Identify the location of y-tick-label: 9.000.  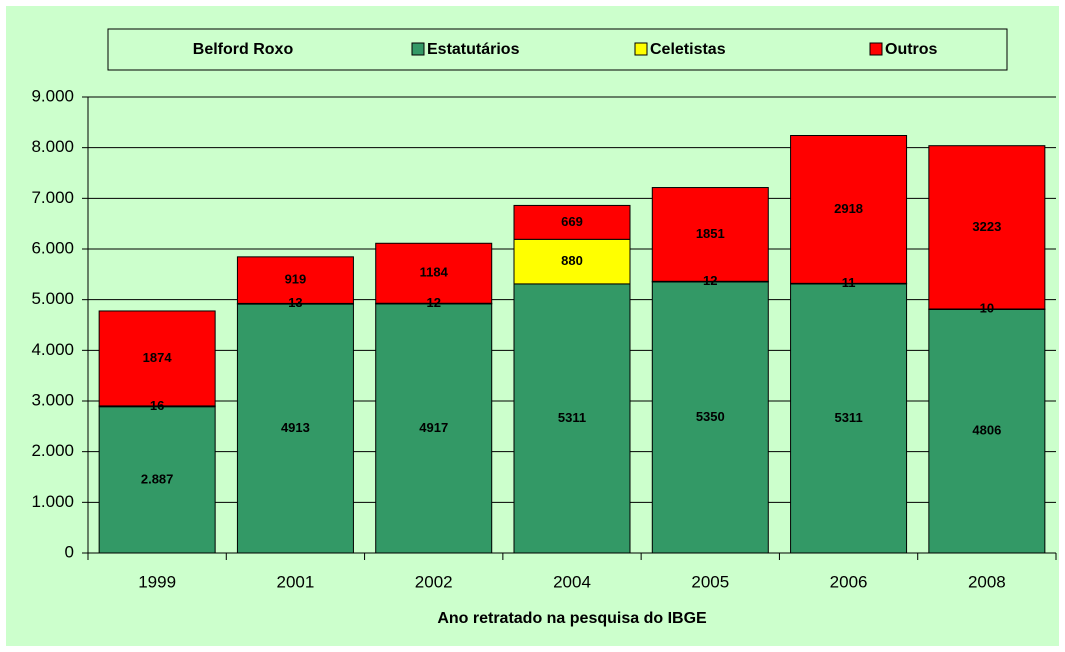
(52, 95).